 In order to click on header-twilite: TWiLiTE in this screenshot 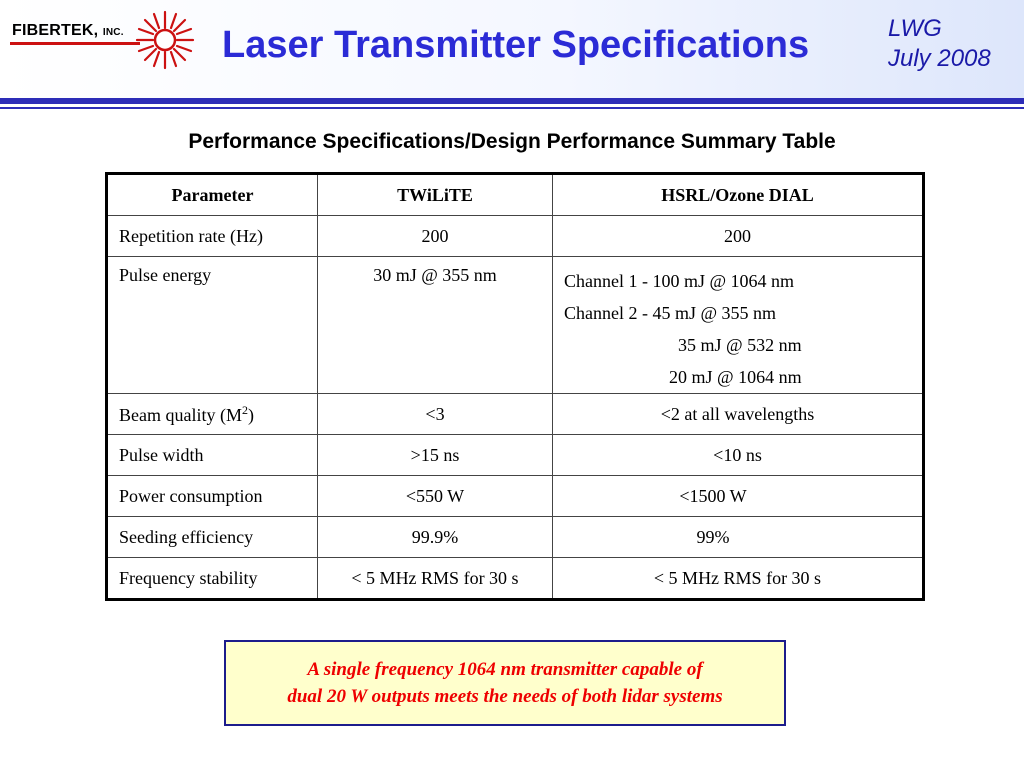, I will do `click(435, 194)`.